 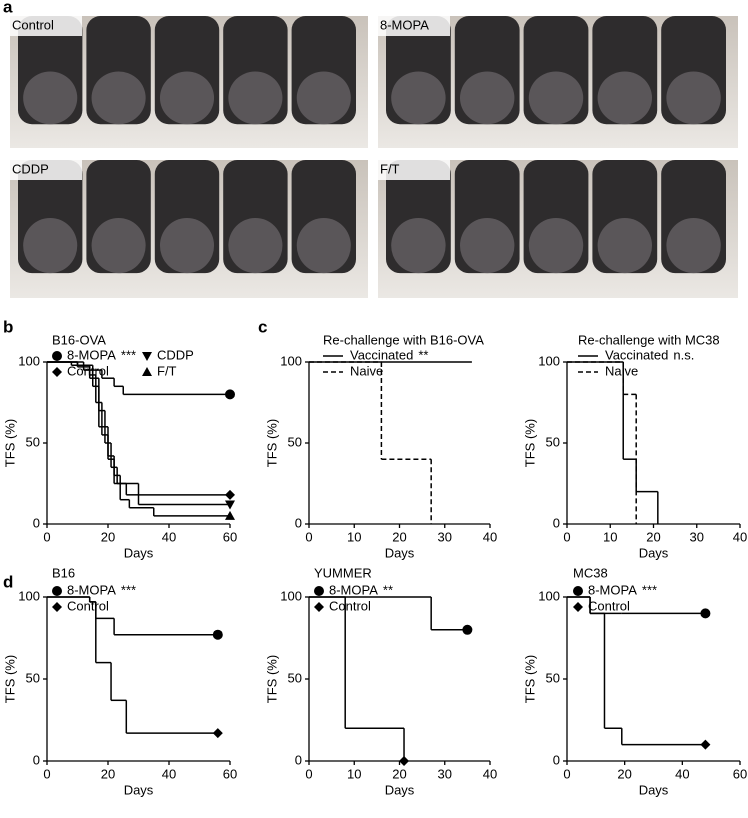 I want to click on photo-label: CDDP, so click(x=30, y=168).